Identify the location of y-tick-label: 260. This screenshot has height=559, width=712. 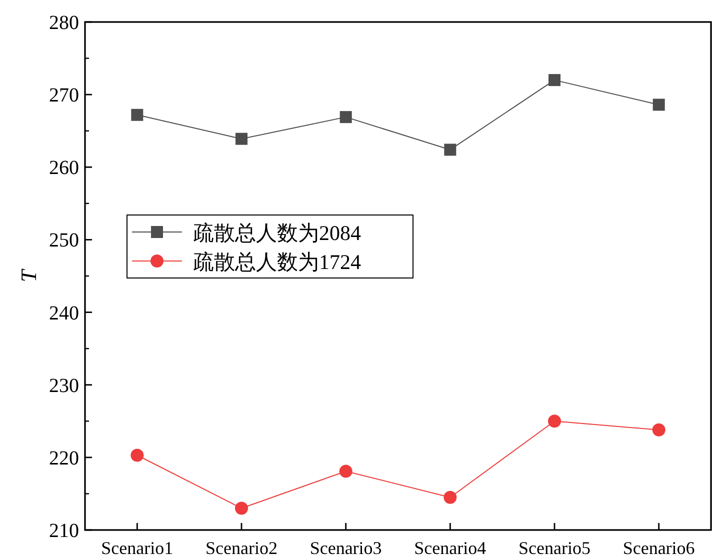
(64, 168).